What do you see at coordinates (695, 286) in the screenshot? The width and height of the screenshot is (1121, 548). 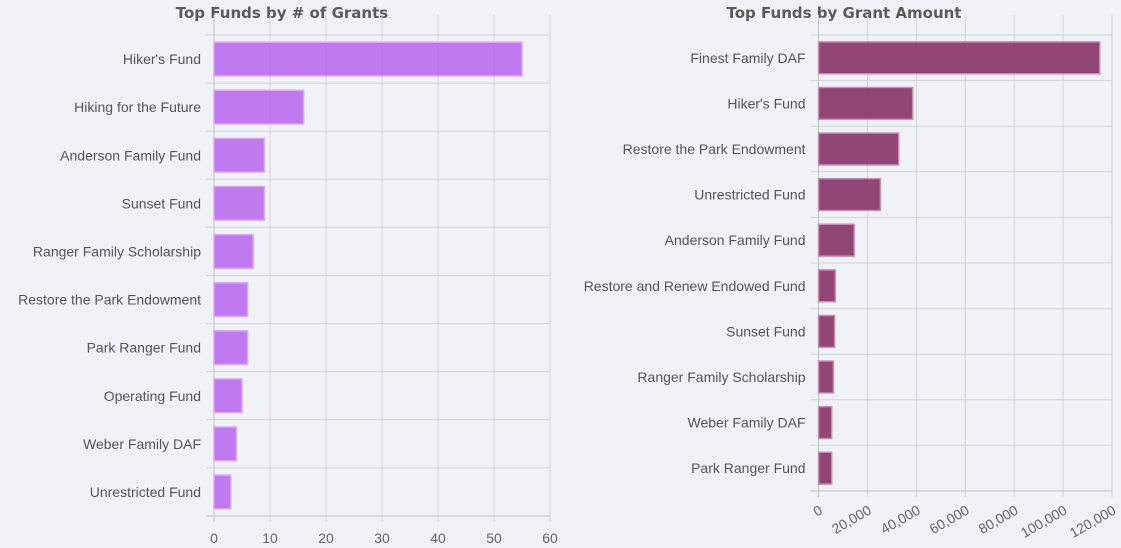 I see `category-label: Restore and Renew Endowed Fund` at bounding box center [695, 286].